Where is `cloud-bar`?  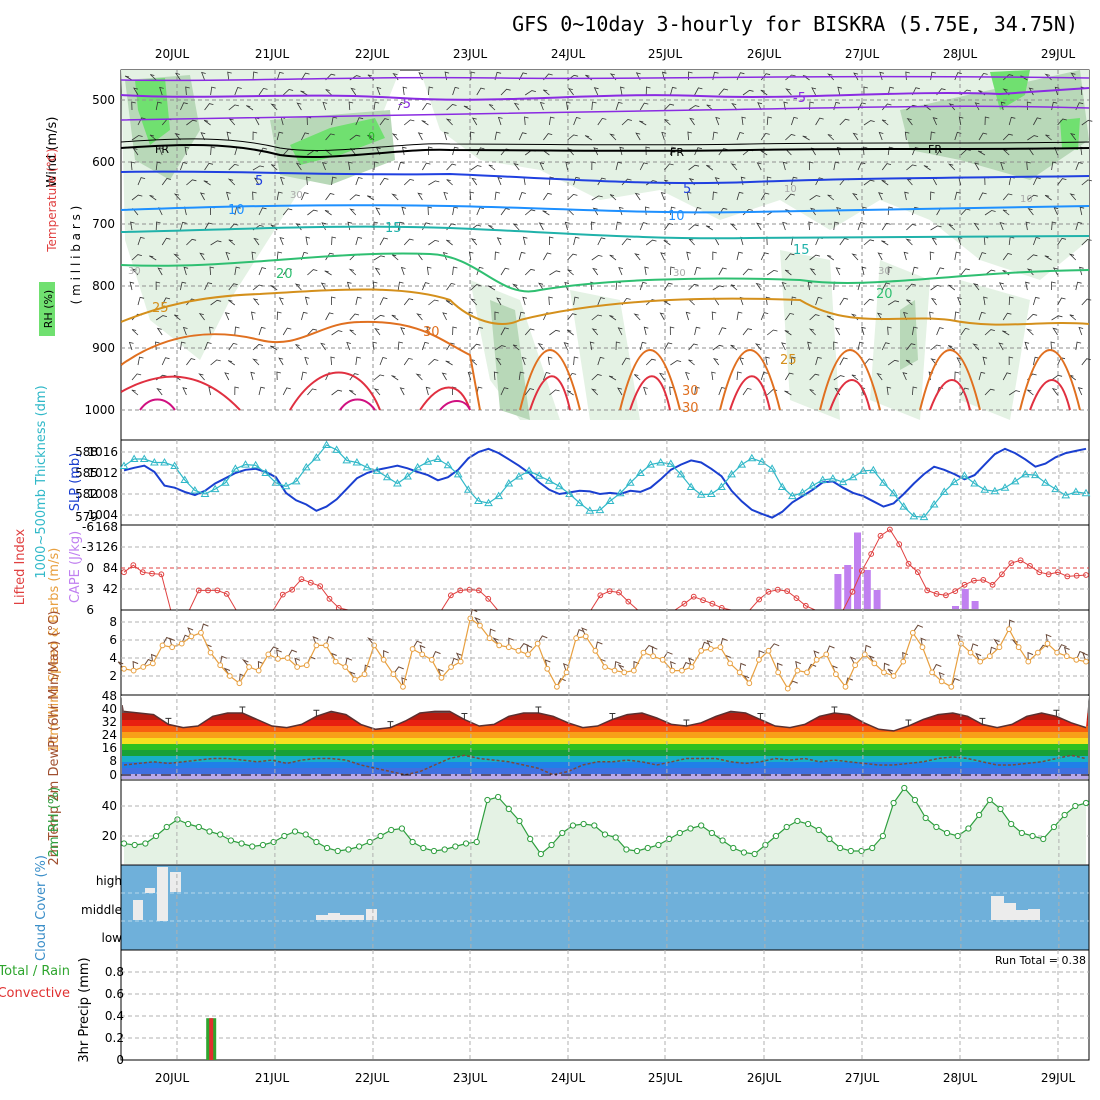
cloud-bar is located at coordinates (346, 917).